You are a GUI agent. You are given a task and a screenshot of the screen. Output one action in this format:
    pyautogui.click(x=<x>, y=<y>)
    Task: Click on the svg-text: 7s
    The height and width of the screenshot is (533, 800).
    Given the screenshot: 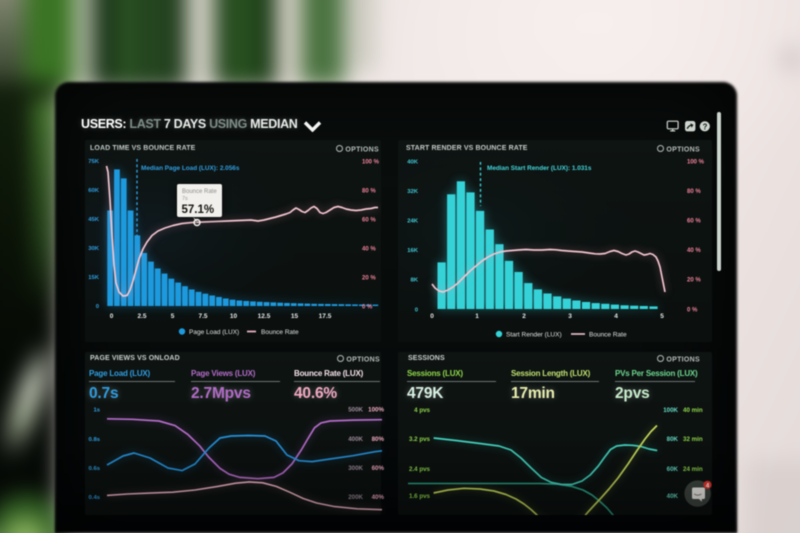 What is the action you would take?
    pyautogui.click(x=185, y=199)
    